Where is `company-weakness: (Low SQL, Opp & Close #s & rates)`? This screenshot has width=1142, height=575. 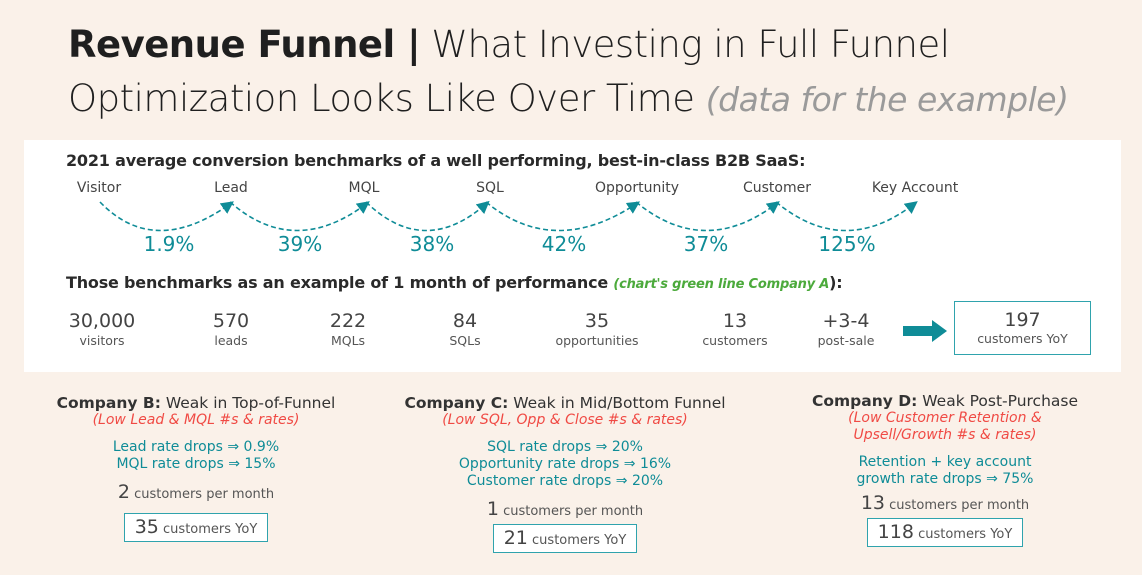
company-weakness: (Low SQL, Opp & Close #s & rates) is located at coordinates (565, 420).